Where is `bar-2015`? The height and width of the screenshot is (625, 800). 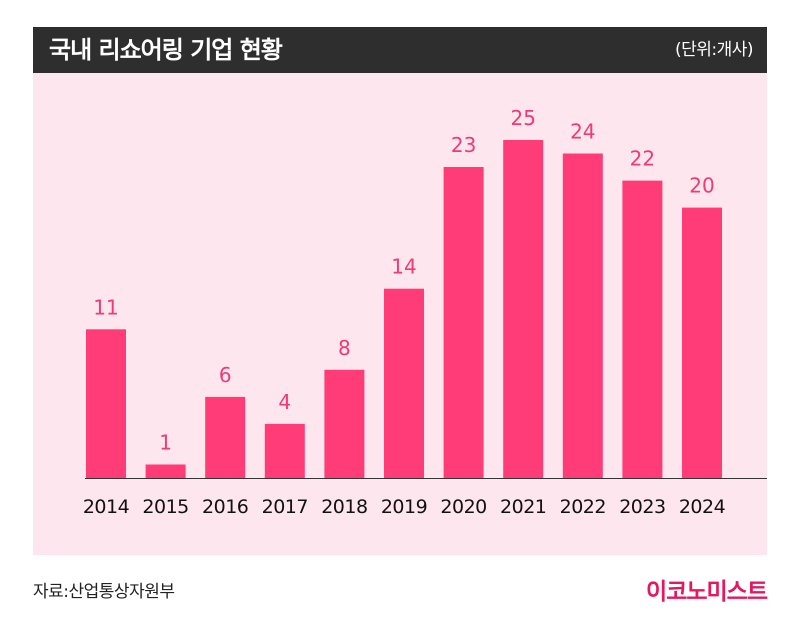
bar-2015 is located at coordinates (165, 471).